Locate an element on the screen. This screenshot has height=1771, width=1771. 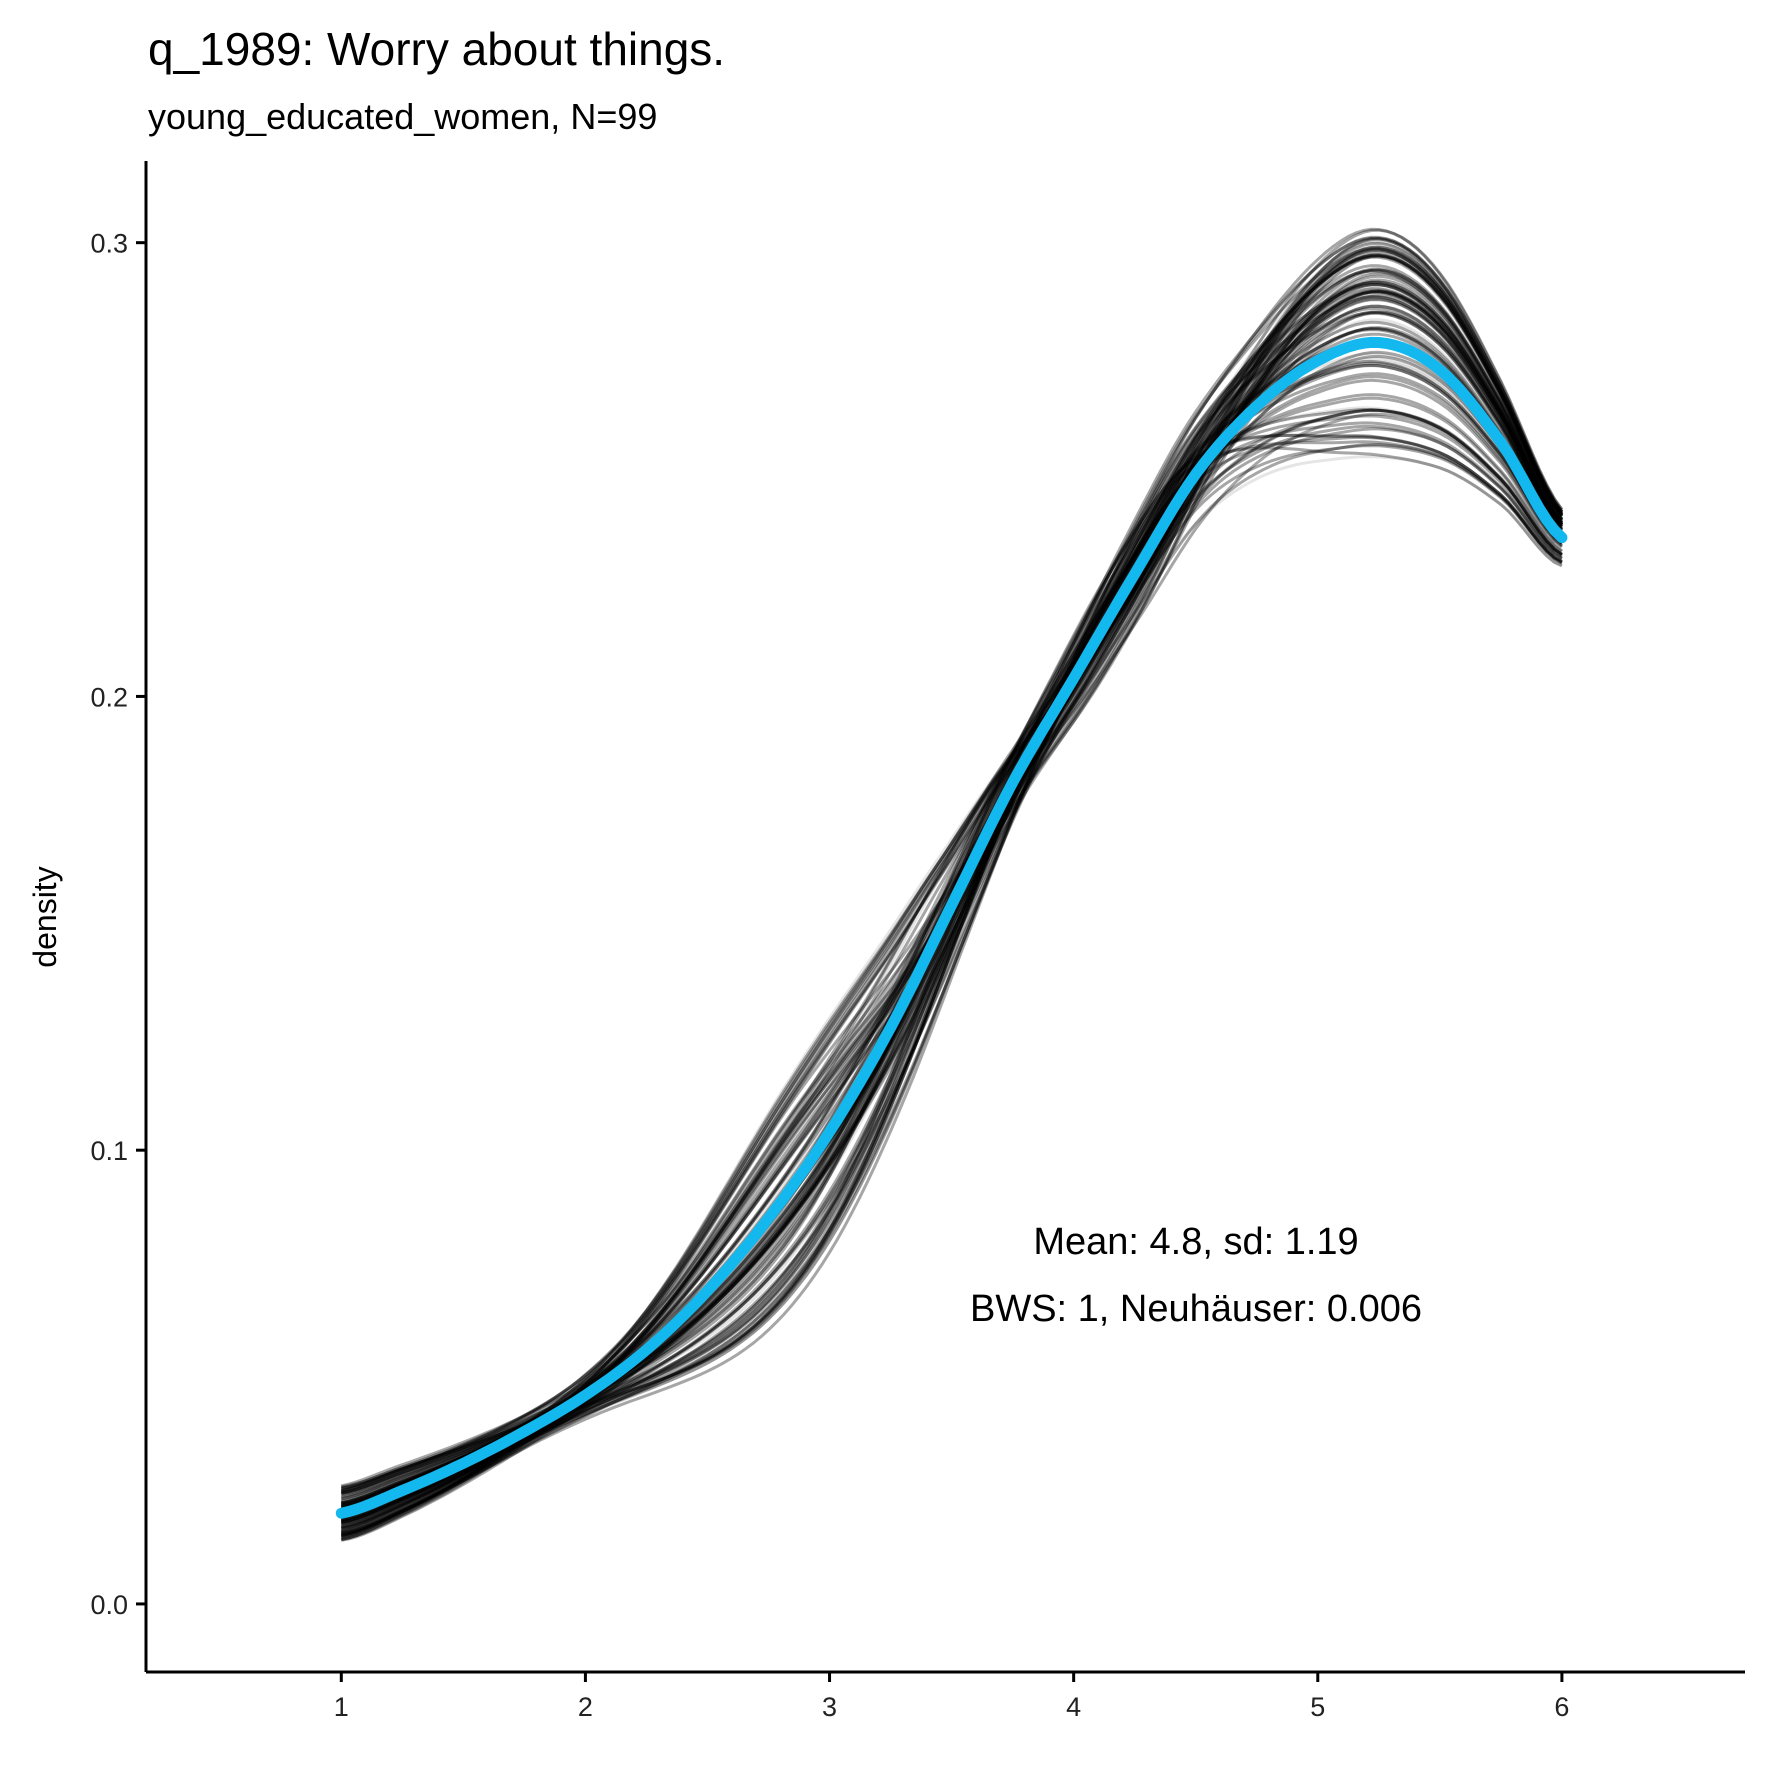
x-tick-label: 3 is located at coordinates (829, 1707).